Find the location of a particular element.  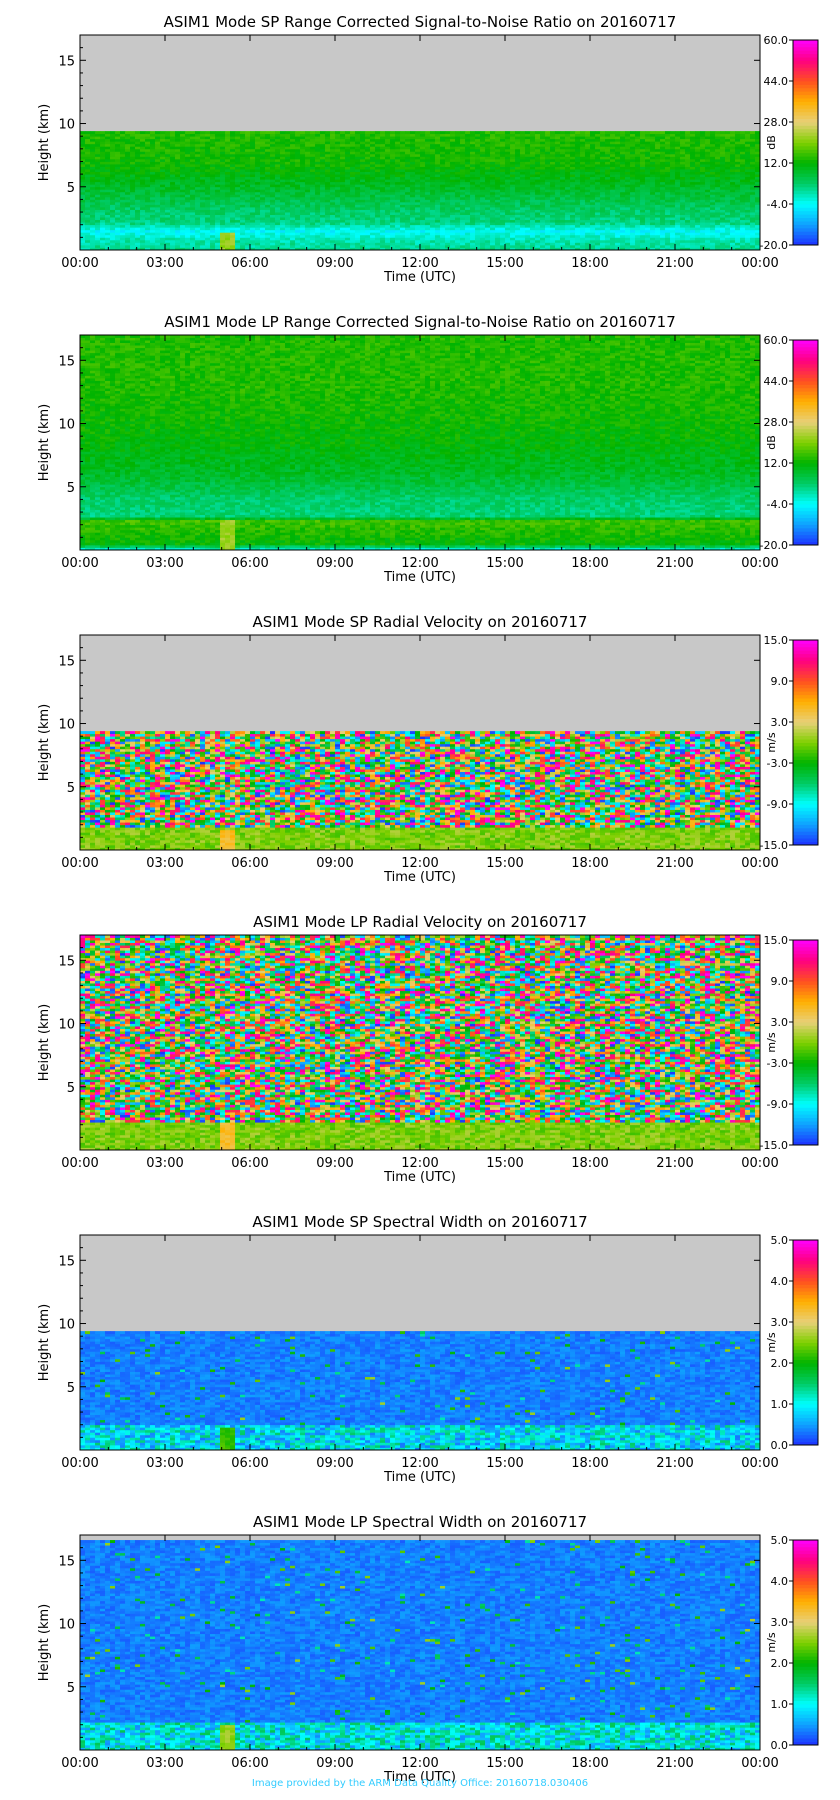

colorbar-tick-label: 28.0 is located at coordinates (776, 122).